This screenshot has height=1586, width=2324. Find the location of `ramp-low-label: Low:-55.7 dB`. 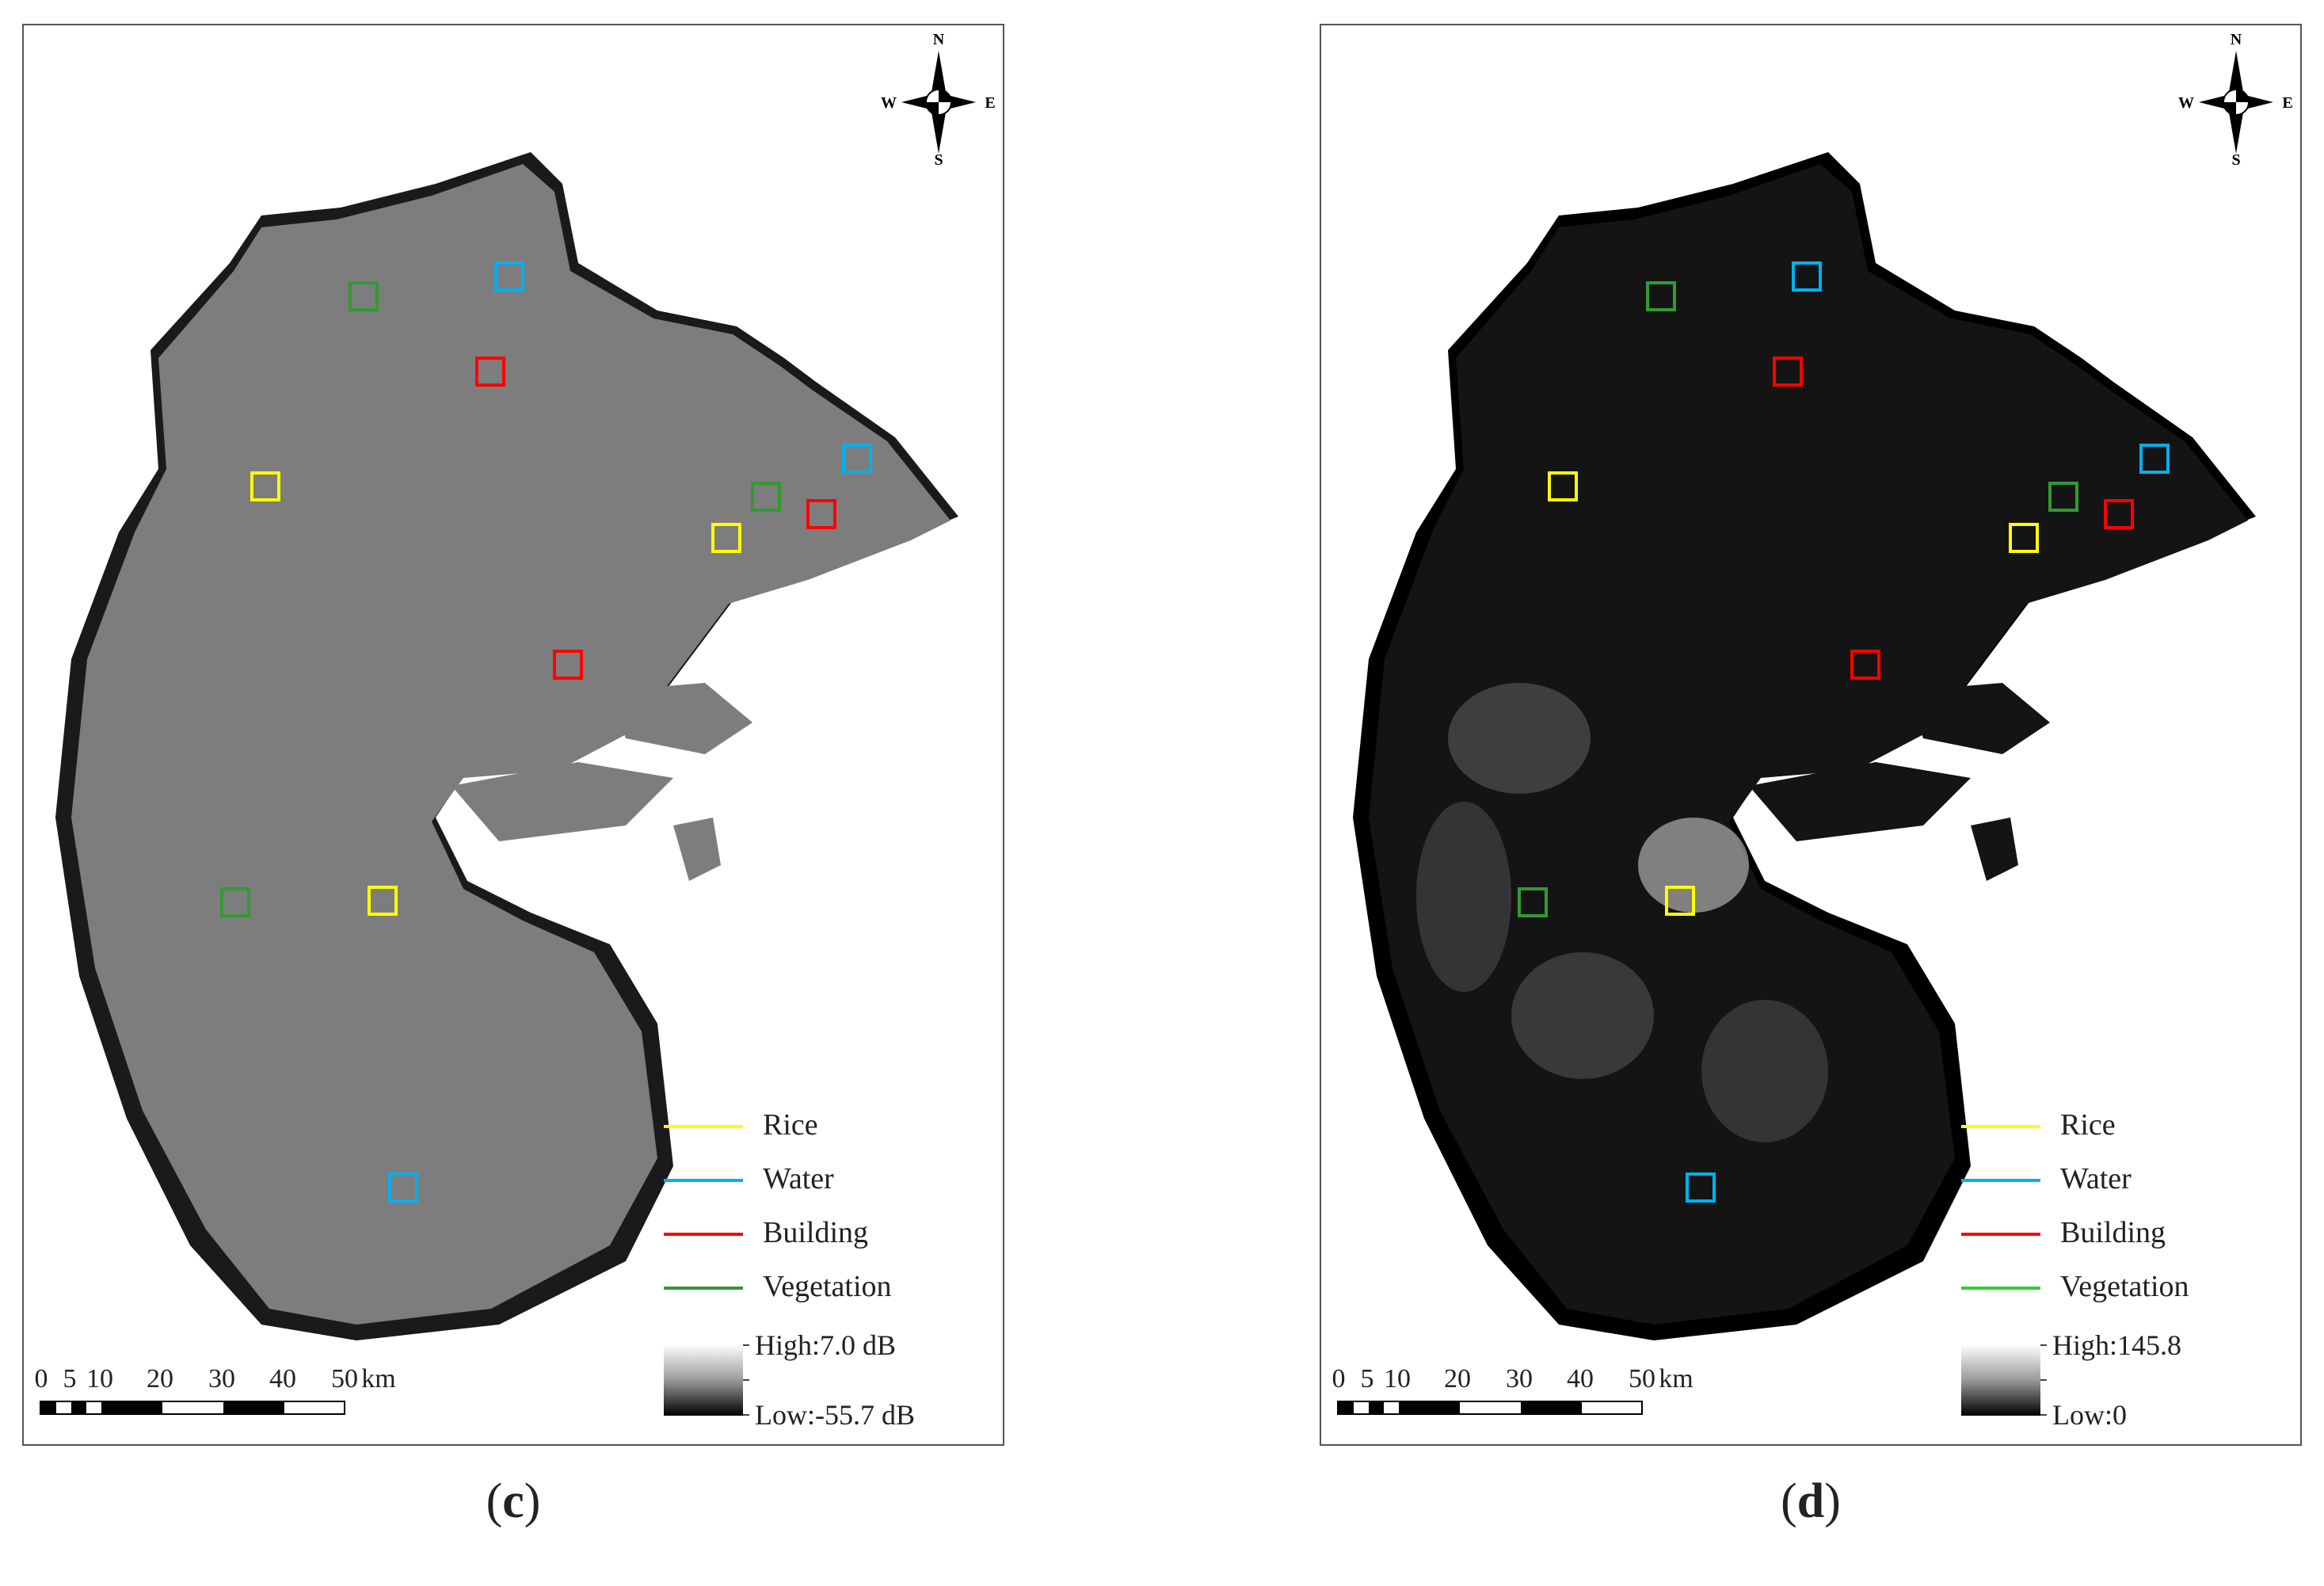

ramp-low-label: Low:-55.7 dB is located at coordinates (835, 1415).